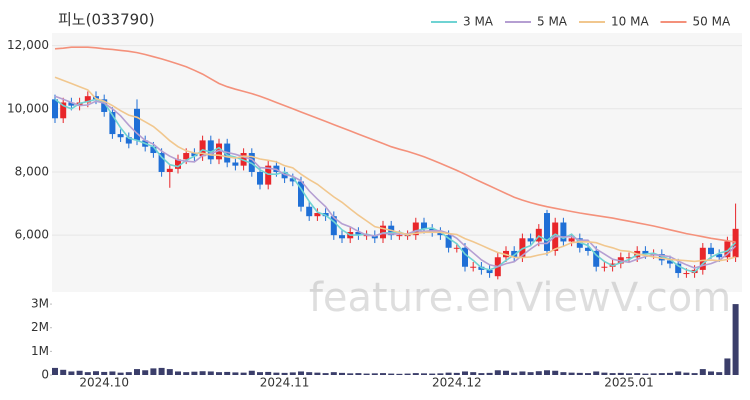 The image size is (750, 400). I want to click on x-tick-label: 2024.10, so click(104, 383).